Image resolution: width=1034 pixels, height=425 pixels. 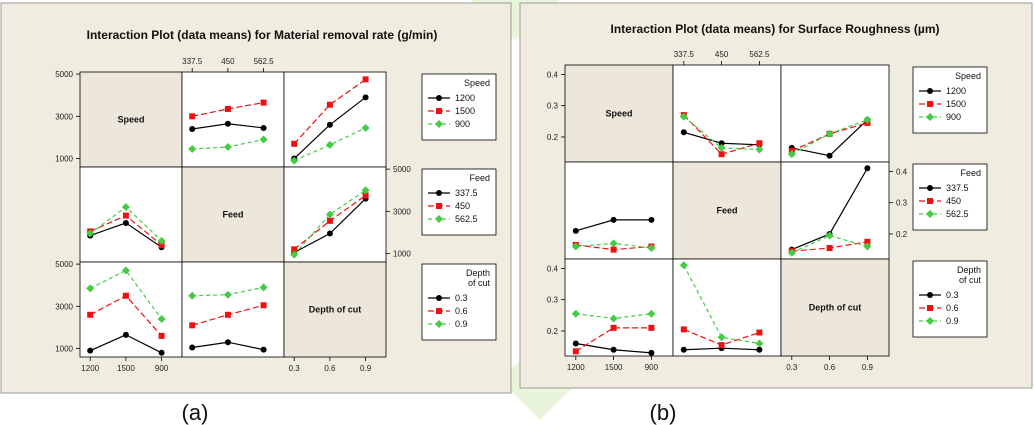 I want to click on factor-label: Depth of cut, so click(x=835, y=308).